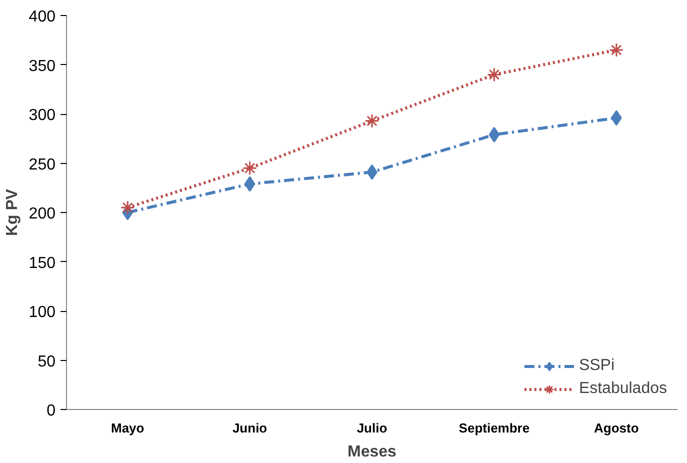 The width and height of the screenshot is (687, 463). I want to click on y-tick-label: 300, so click(42, 115).